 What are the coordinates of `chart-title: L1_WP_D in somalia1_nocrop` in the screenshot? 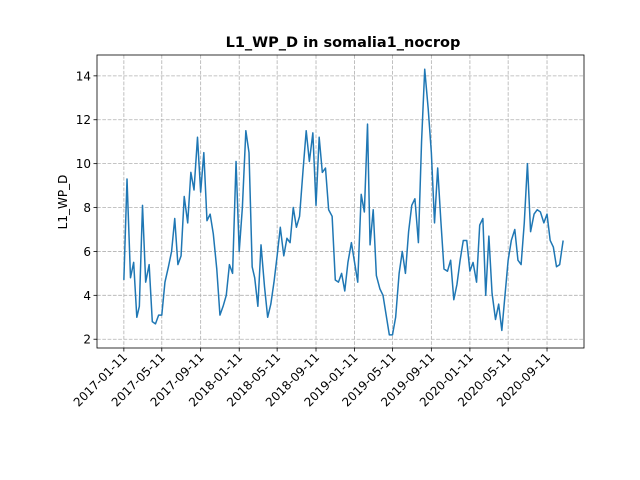 It's located at (343, 43).